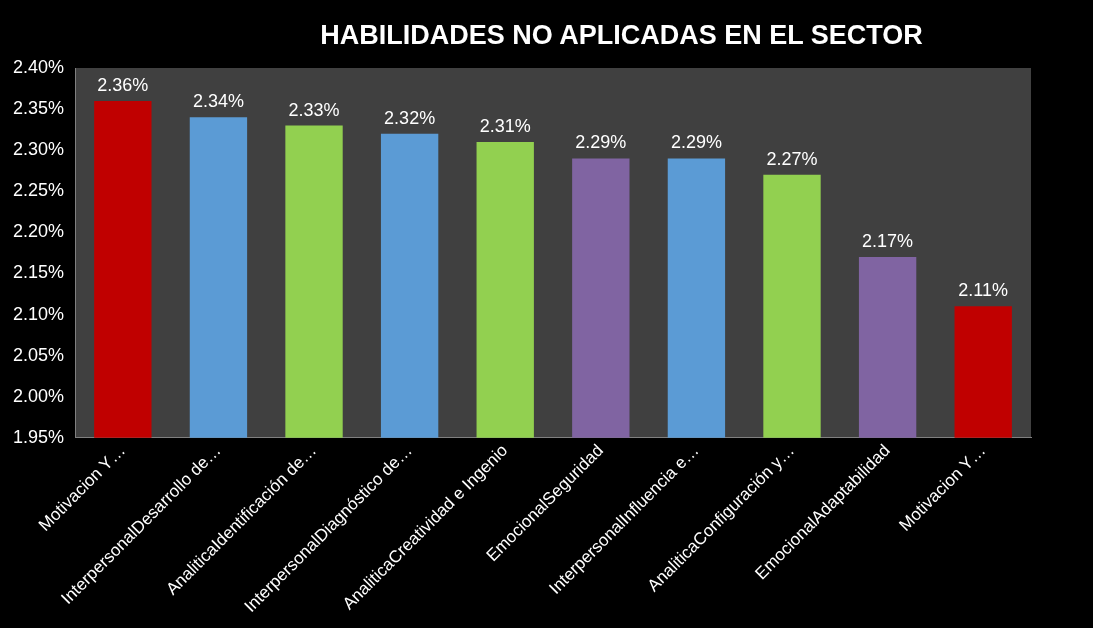 The width and height of the screenshot is (1093, 628). I want to click on y-tick-label: 2.15%, so click(38, 272).